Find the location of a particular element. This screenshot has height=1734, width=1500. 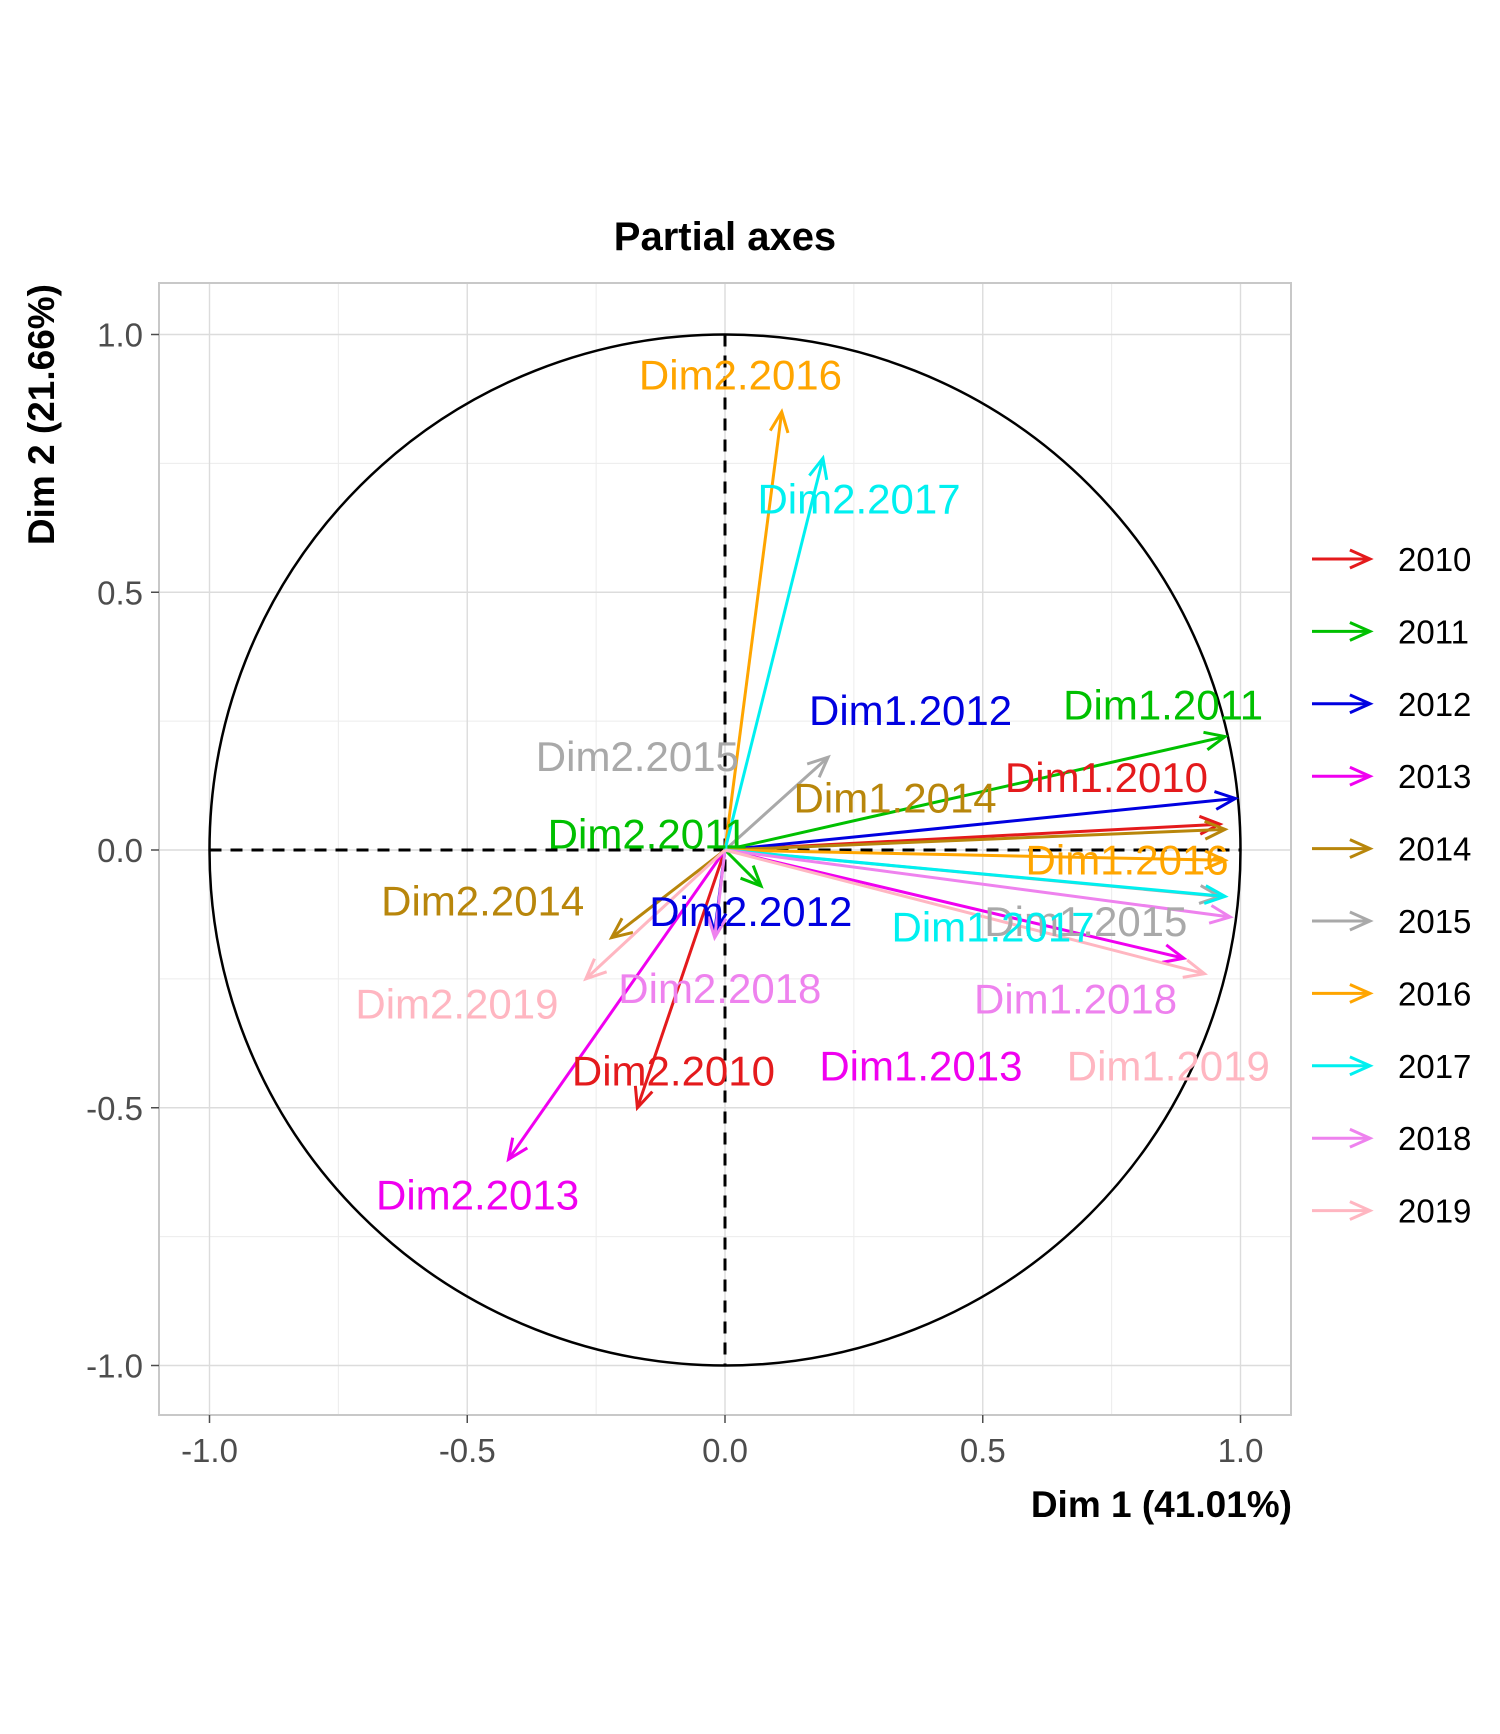

legend-item-2018: 2018 is located at coordinates (1391, 1138).